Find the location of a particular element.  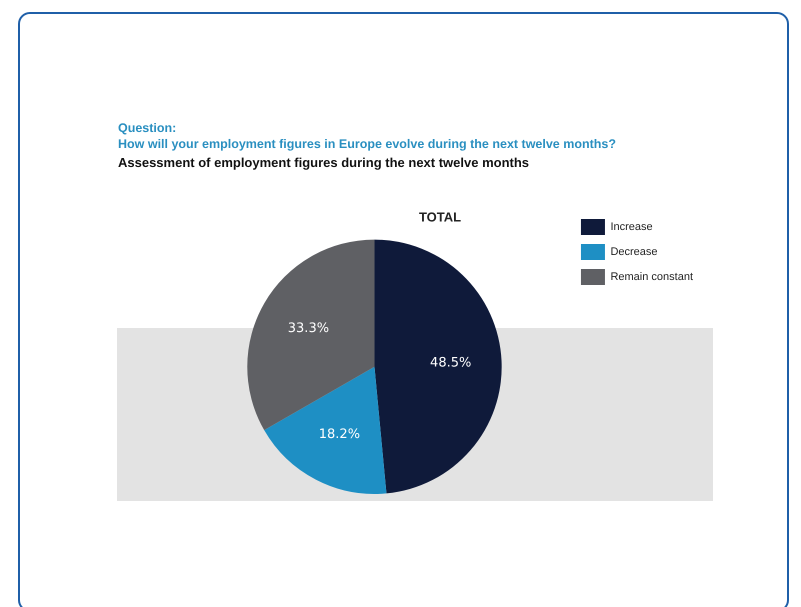

chart-subtitle: Assessment of employment figures during the next twelve months is located at coordinates (324, 162).